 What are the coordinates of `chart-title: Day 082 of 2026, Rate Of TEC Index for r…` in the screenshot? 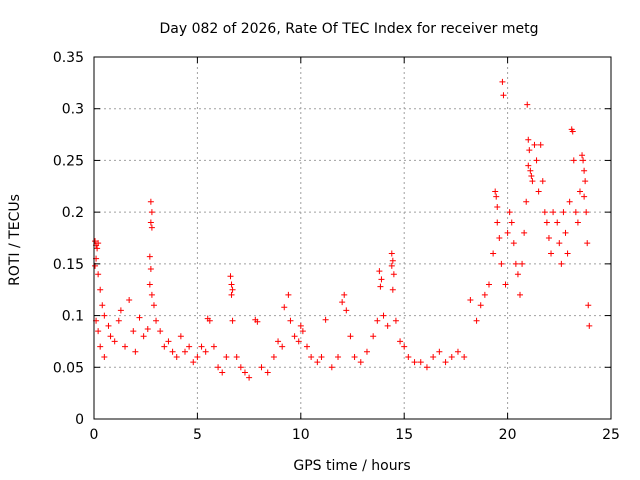 It's located at (349, 29).